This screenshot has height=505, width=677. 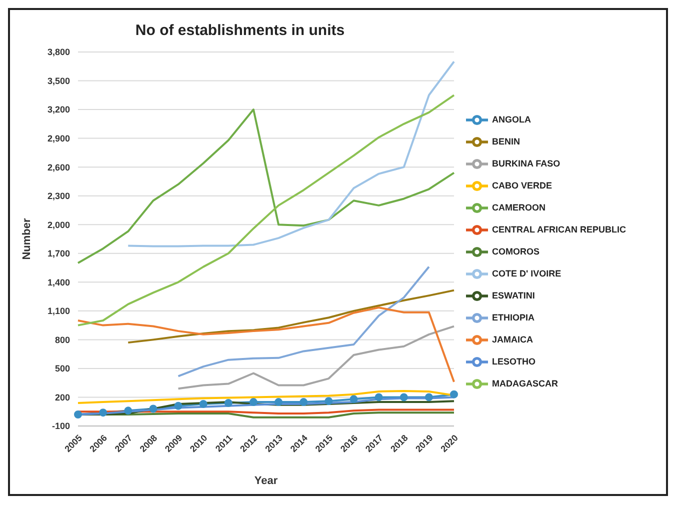 What do you see at coordinates (511, 119) in the screenshot?
I see `legend-label: ANGOLA` at bounding box center [511, 119].